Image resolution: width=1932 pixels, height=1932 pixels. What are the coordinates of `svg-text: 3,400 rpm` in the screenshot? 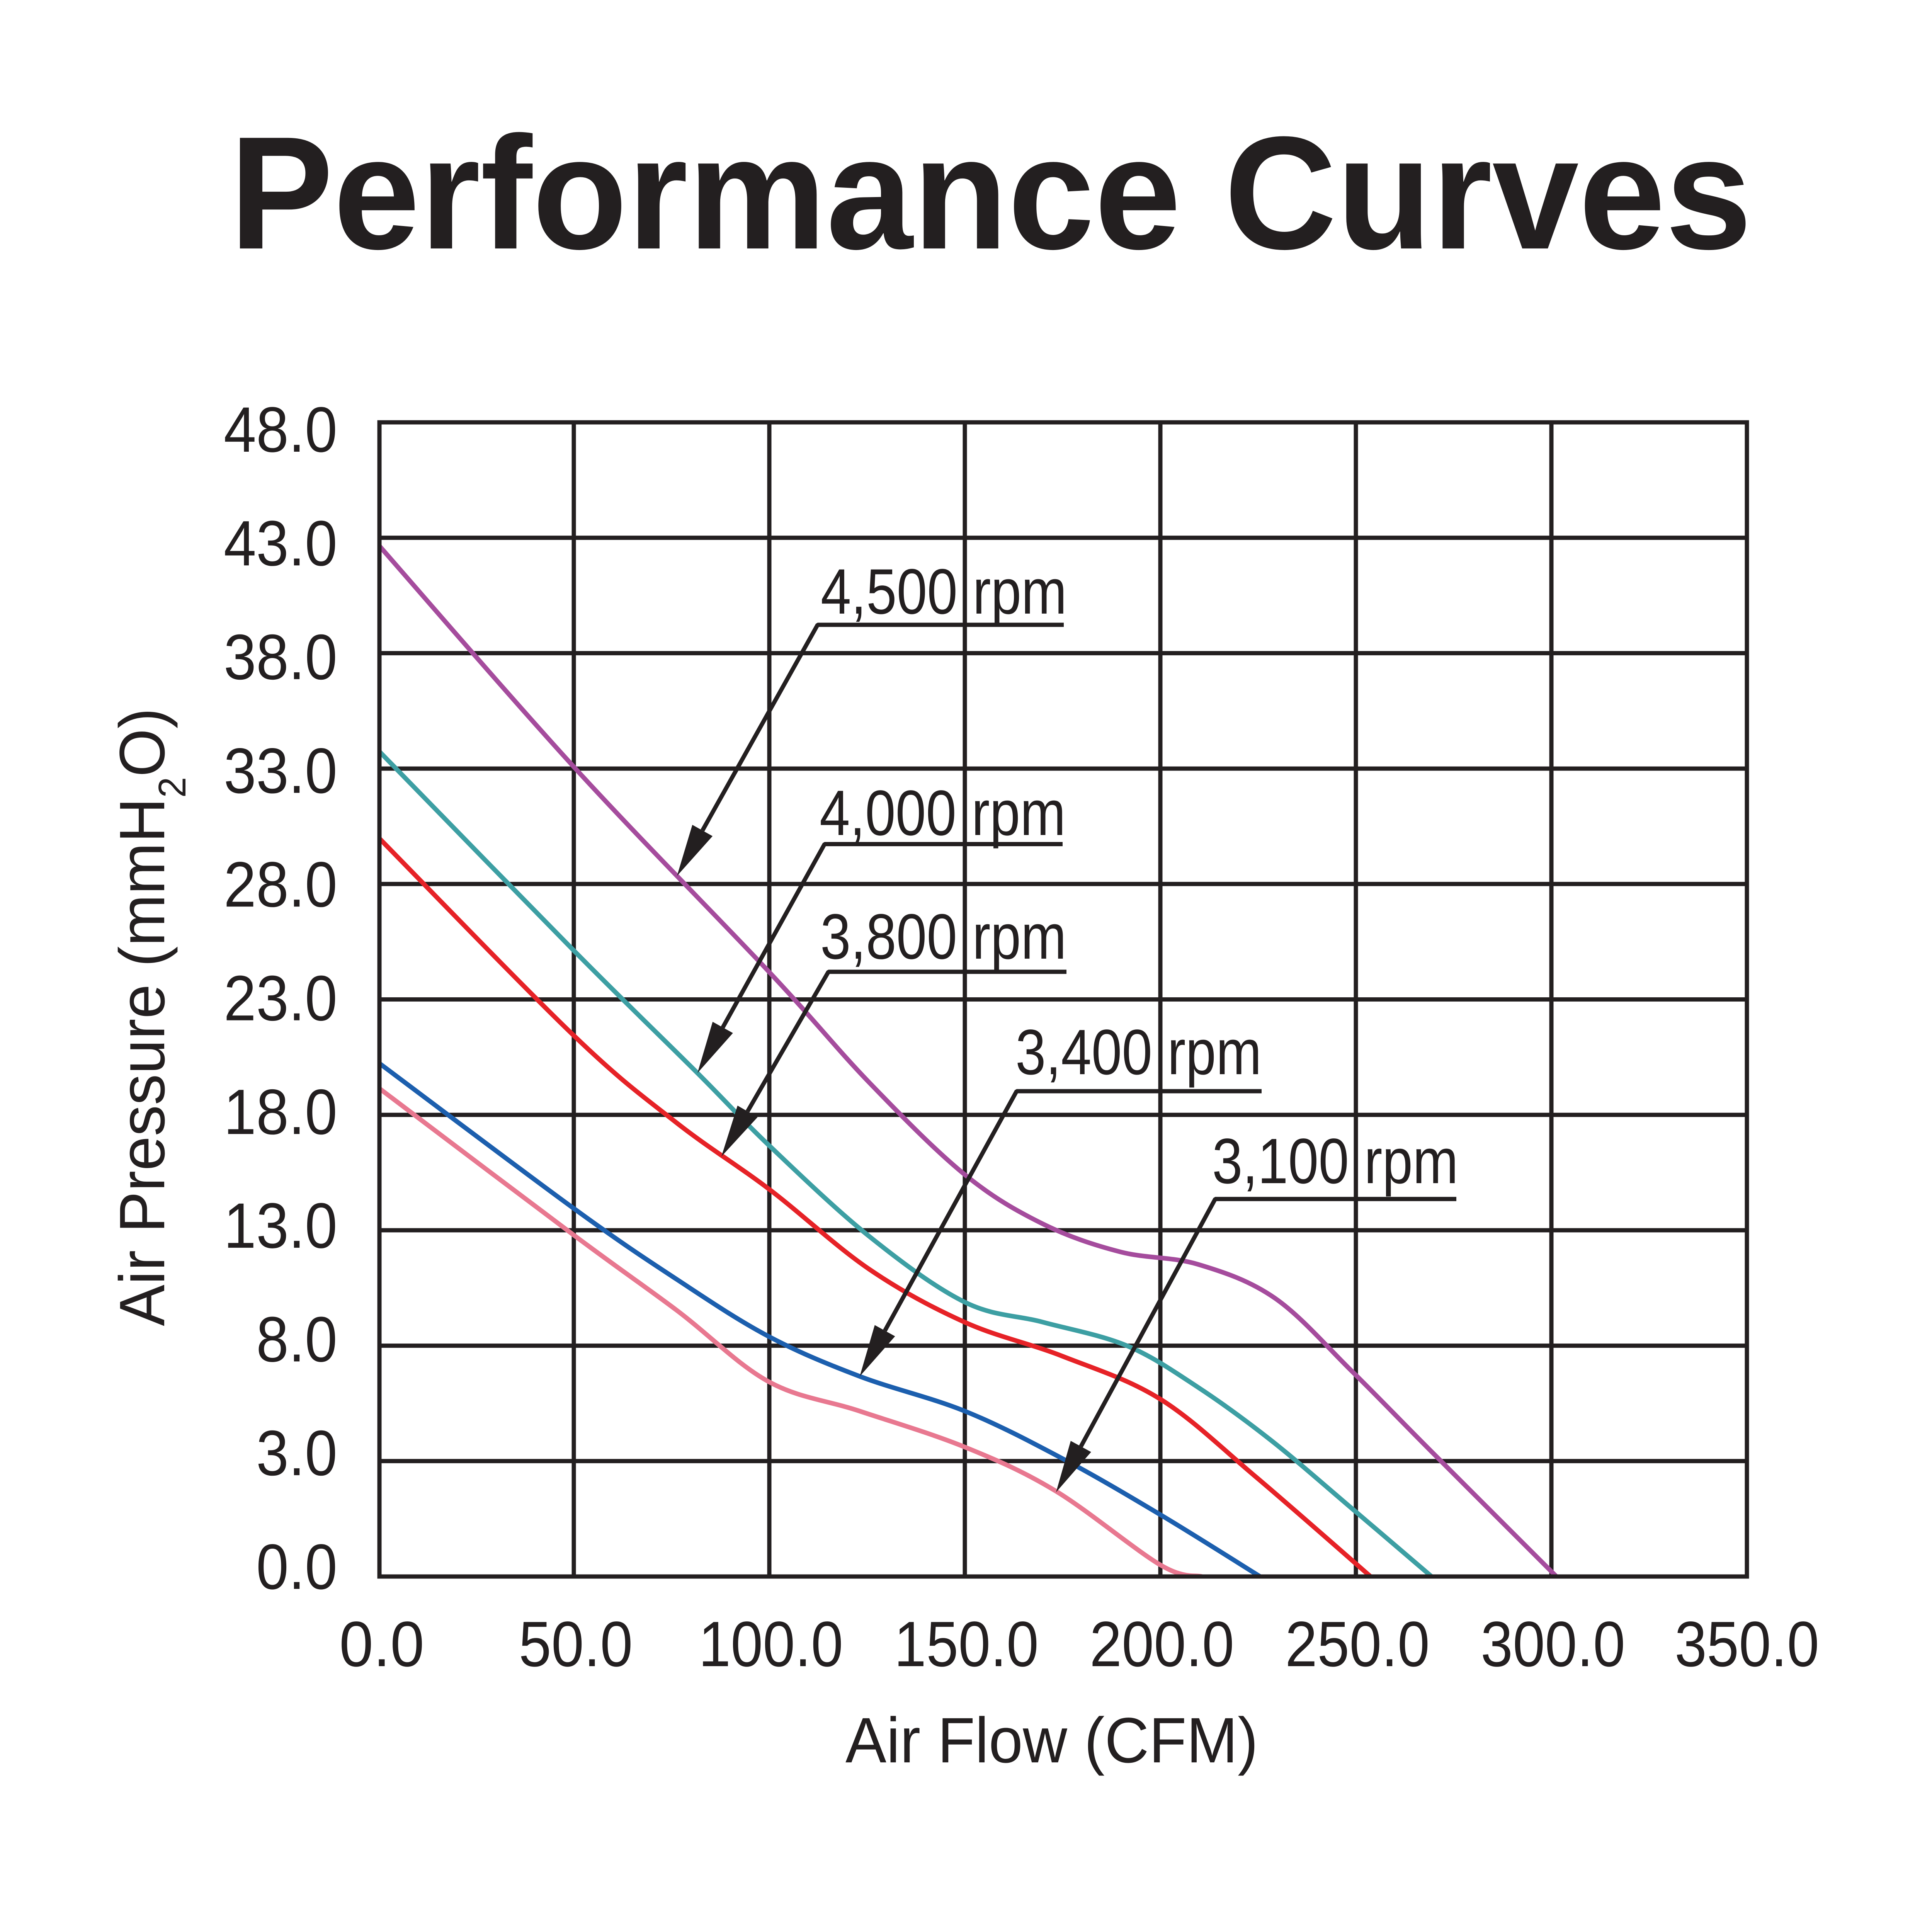 It's located at (1138, 1052).